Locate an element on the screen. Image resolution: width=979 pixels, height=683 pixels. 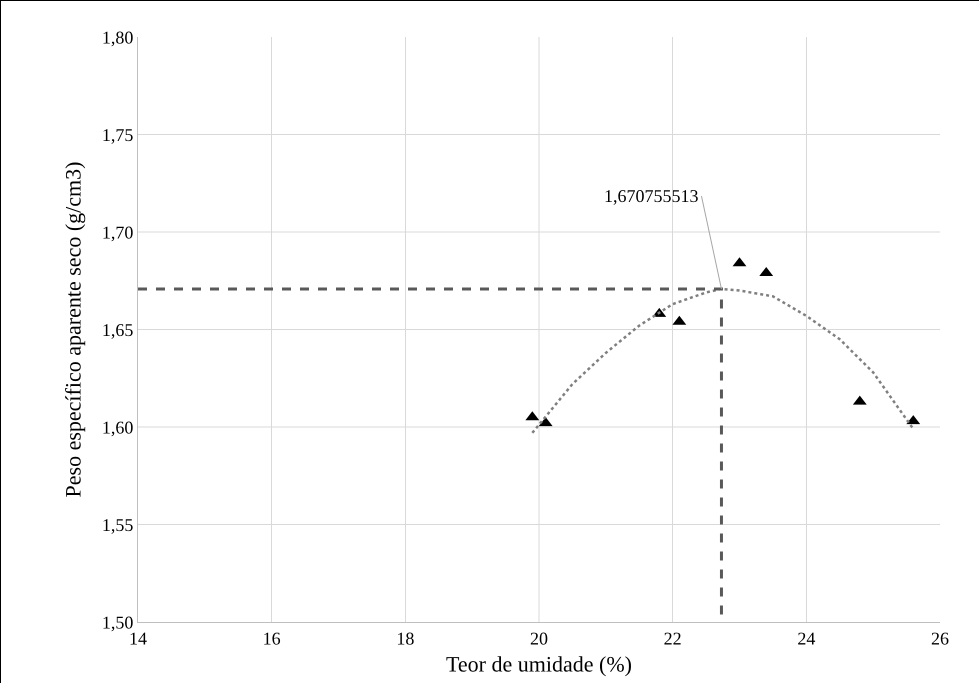
x-tick-label: 20 is located at coordinates (539, 638).